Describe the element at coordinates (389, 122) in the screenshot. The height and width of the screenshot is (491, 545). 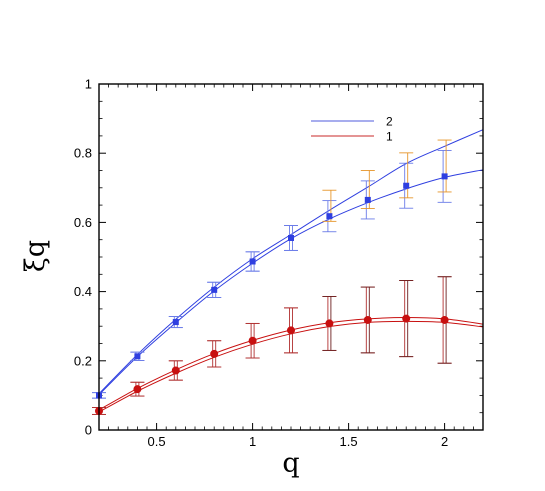
I see `legend-label: 2` at that location.